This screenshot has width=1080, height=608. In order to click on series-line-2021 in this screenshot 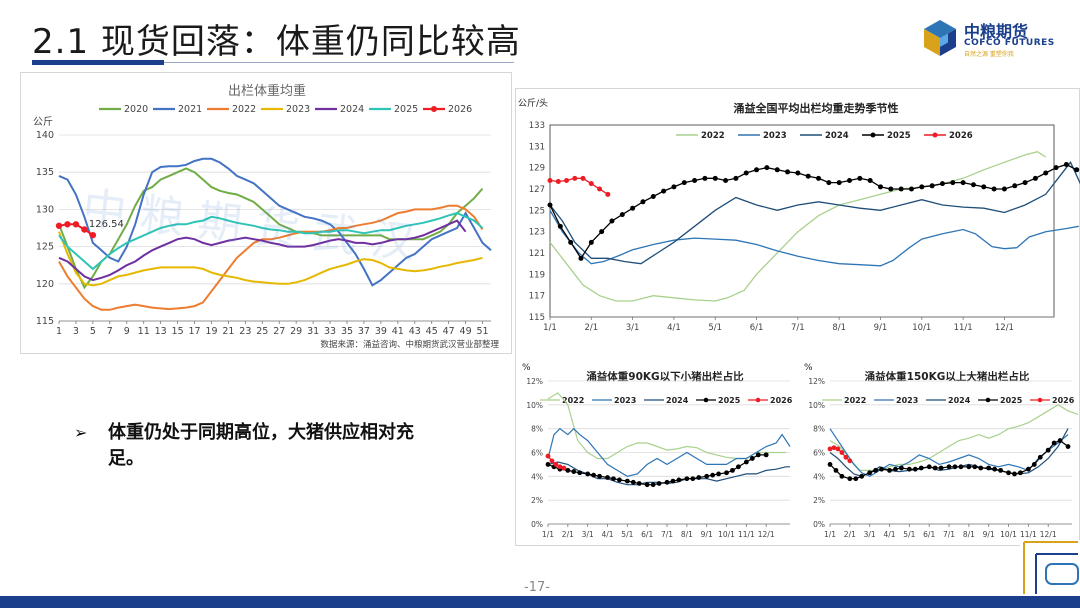, I will do `click(275, 222)`.